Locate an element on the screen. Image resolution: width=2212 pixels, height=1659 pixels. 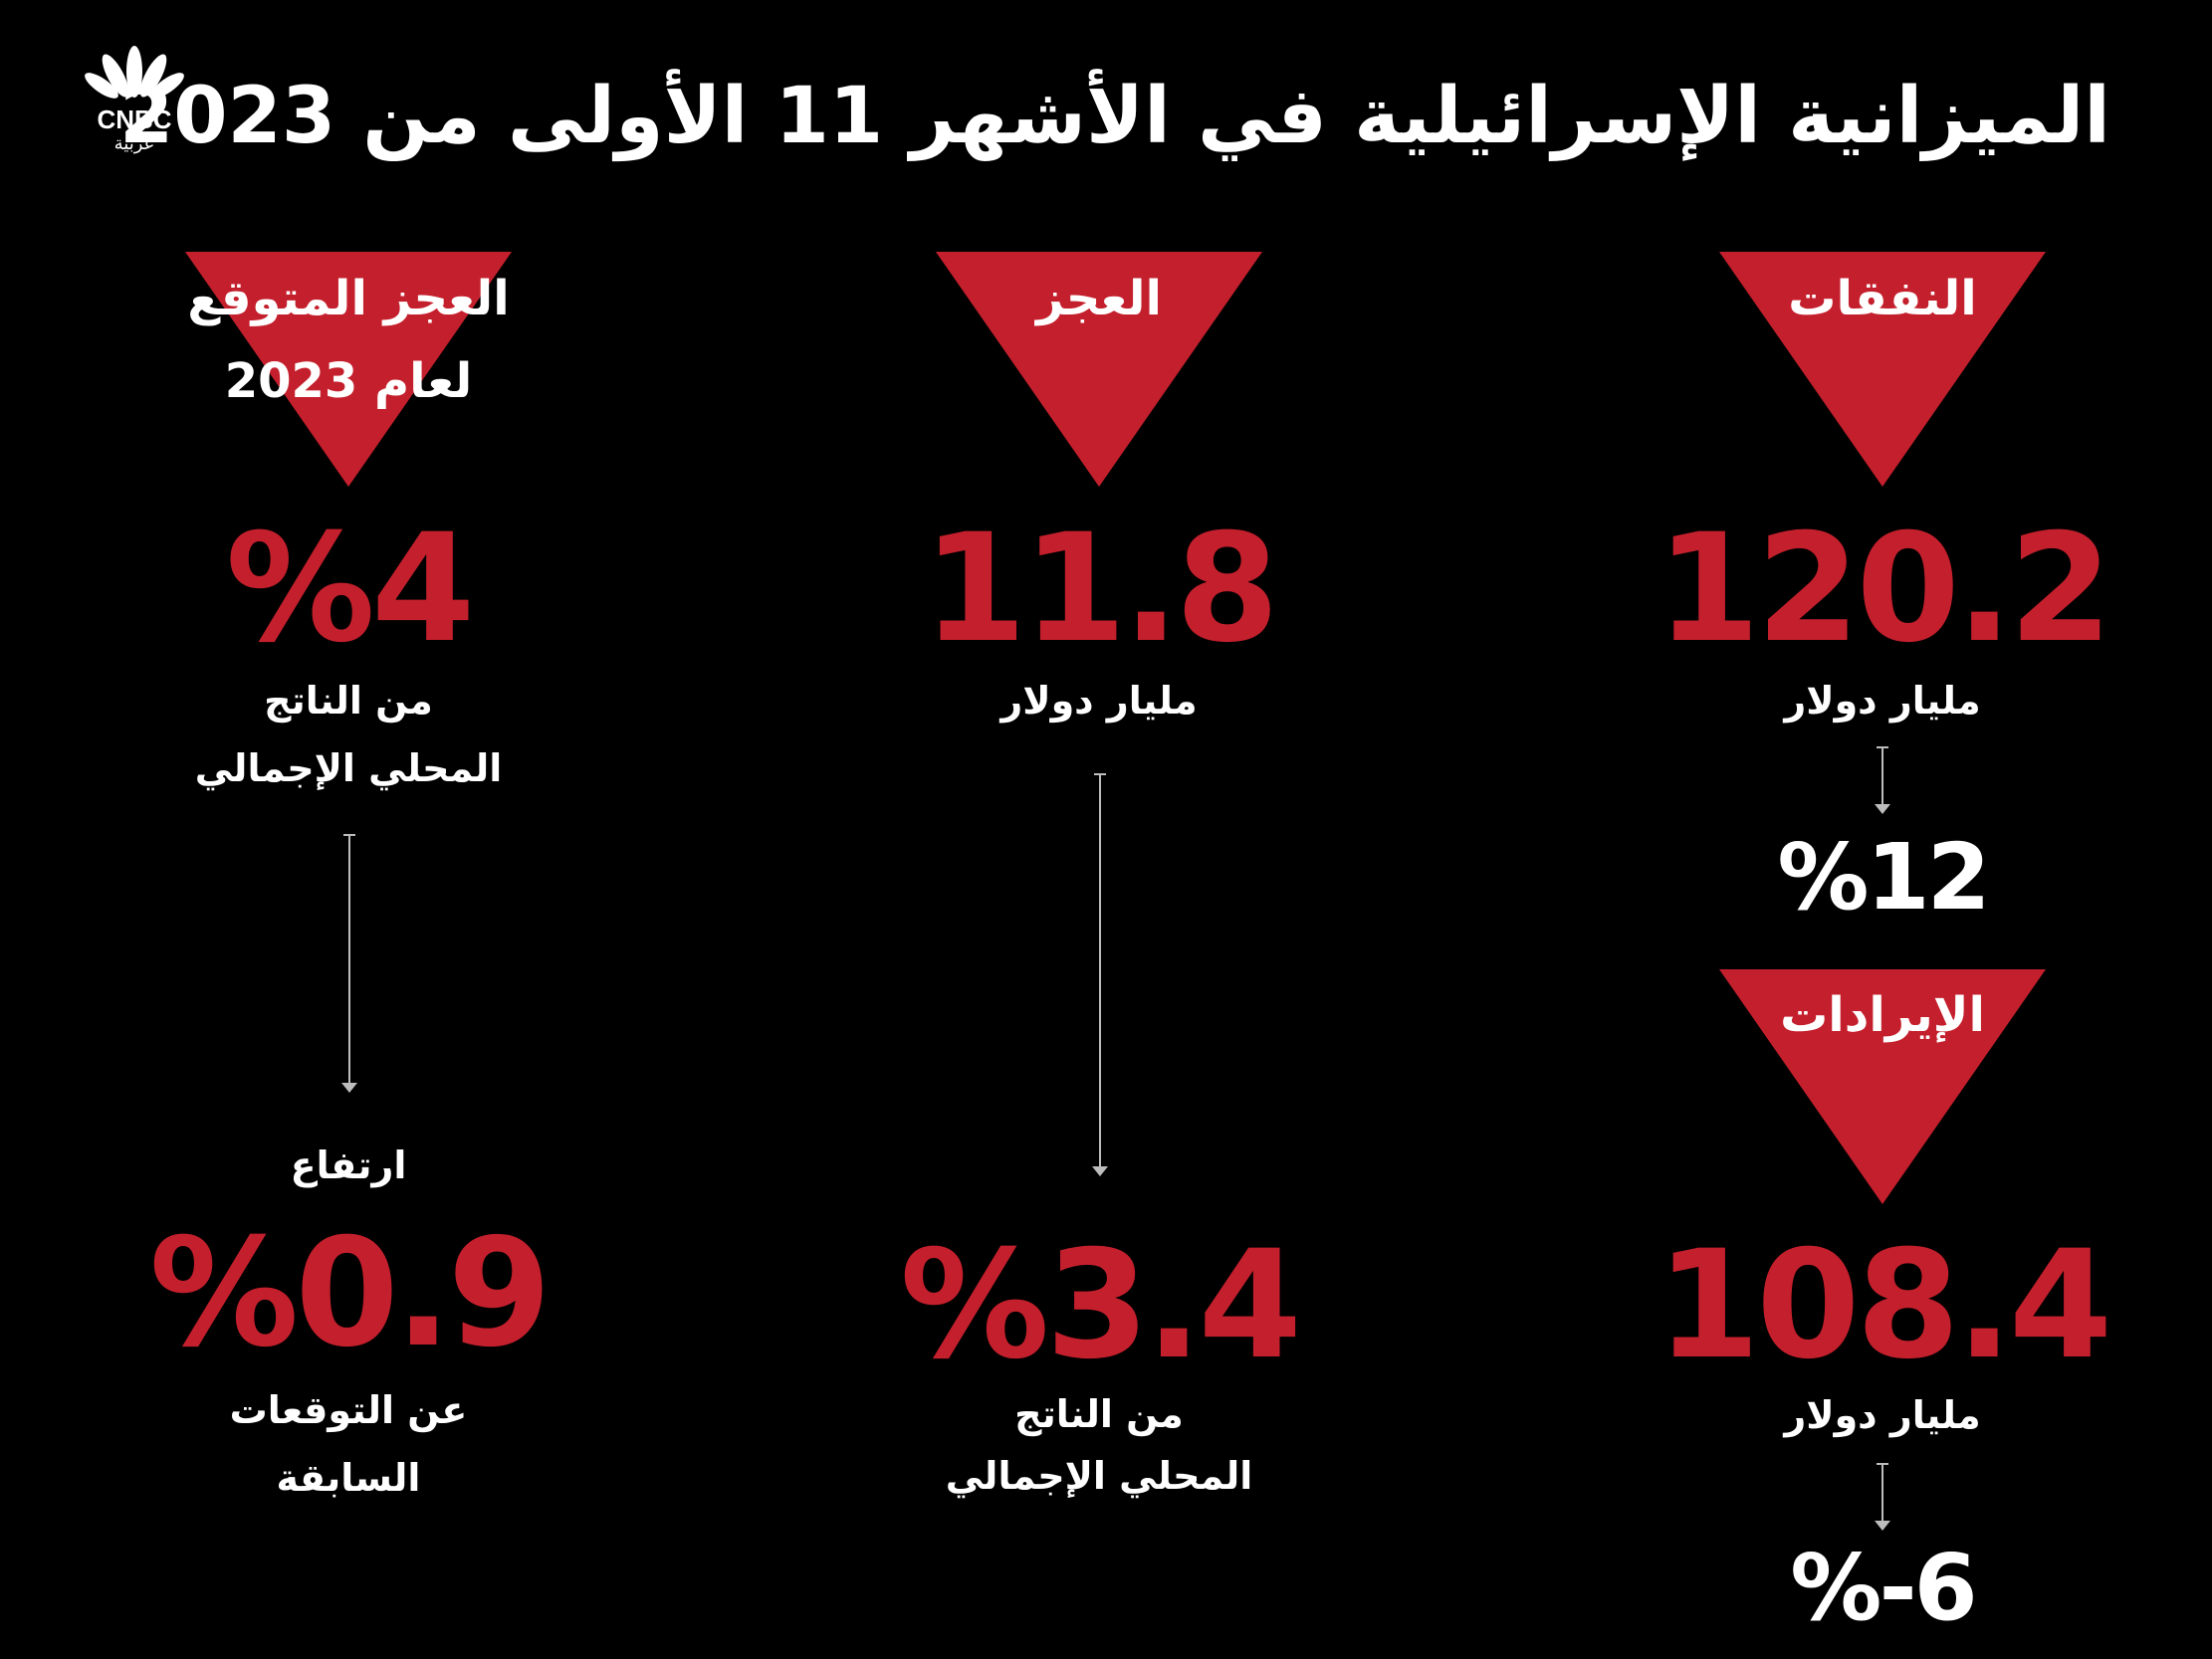
deficit-gdp-value: %3.4 is located at coordinates (1100, 1305).